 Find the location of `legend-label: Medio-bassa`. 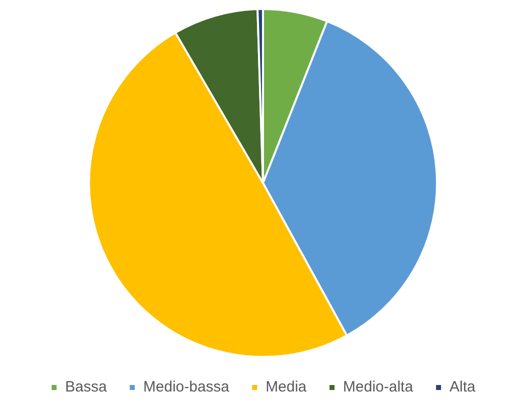

legend-label: Medio-bassa is located at coordinates (186, 387).